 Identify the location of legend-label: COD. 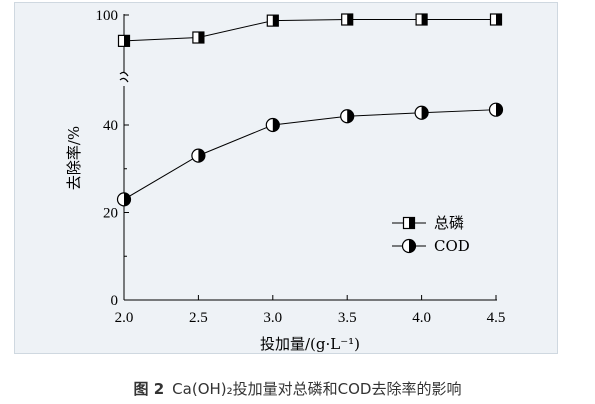
(452, 246).